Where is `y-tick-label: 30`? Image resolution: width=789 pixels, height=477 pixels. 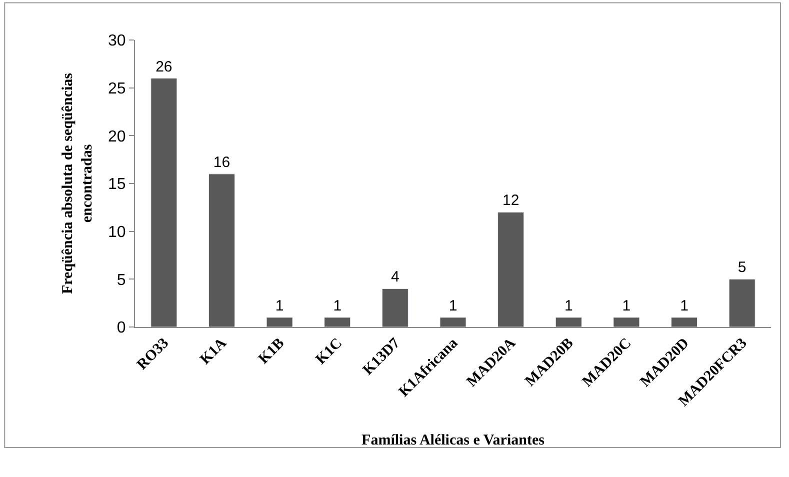
y-tick-label: 30 is located at coordinates (117, 41).